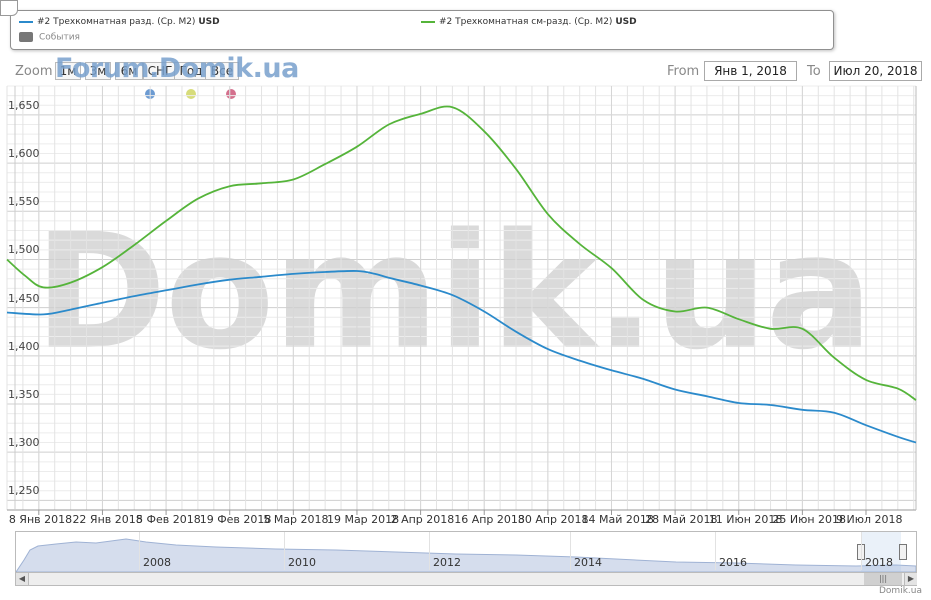  What do you see at coordinates (363, 519) in the screenshot?
I see `x-tick-label: 19 Мар 2018` at bounding box center [363, 519].